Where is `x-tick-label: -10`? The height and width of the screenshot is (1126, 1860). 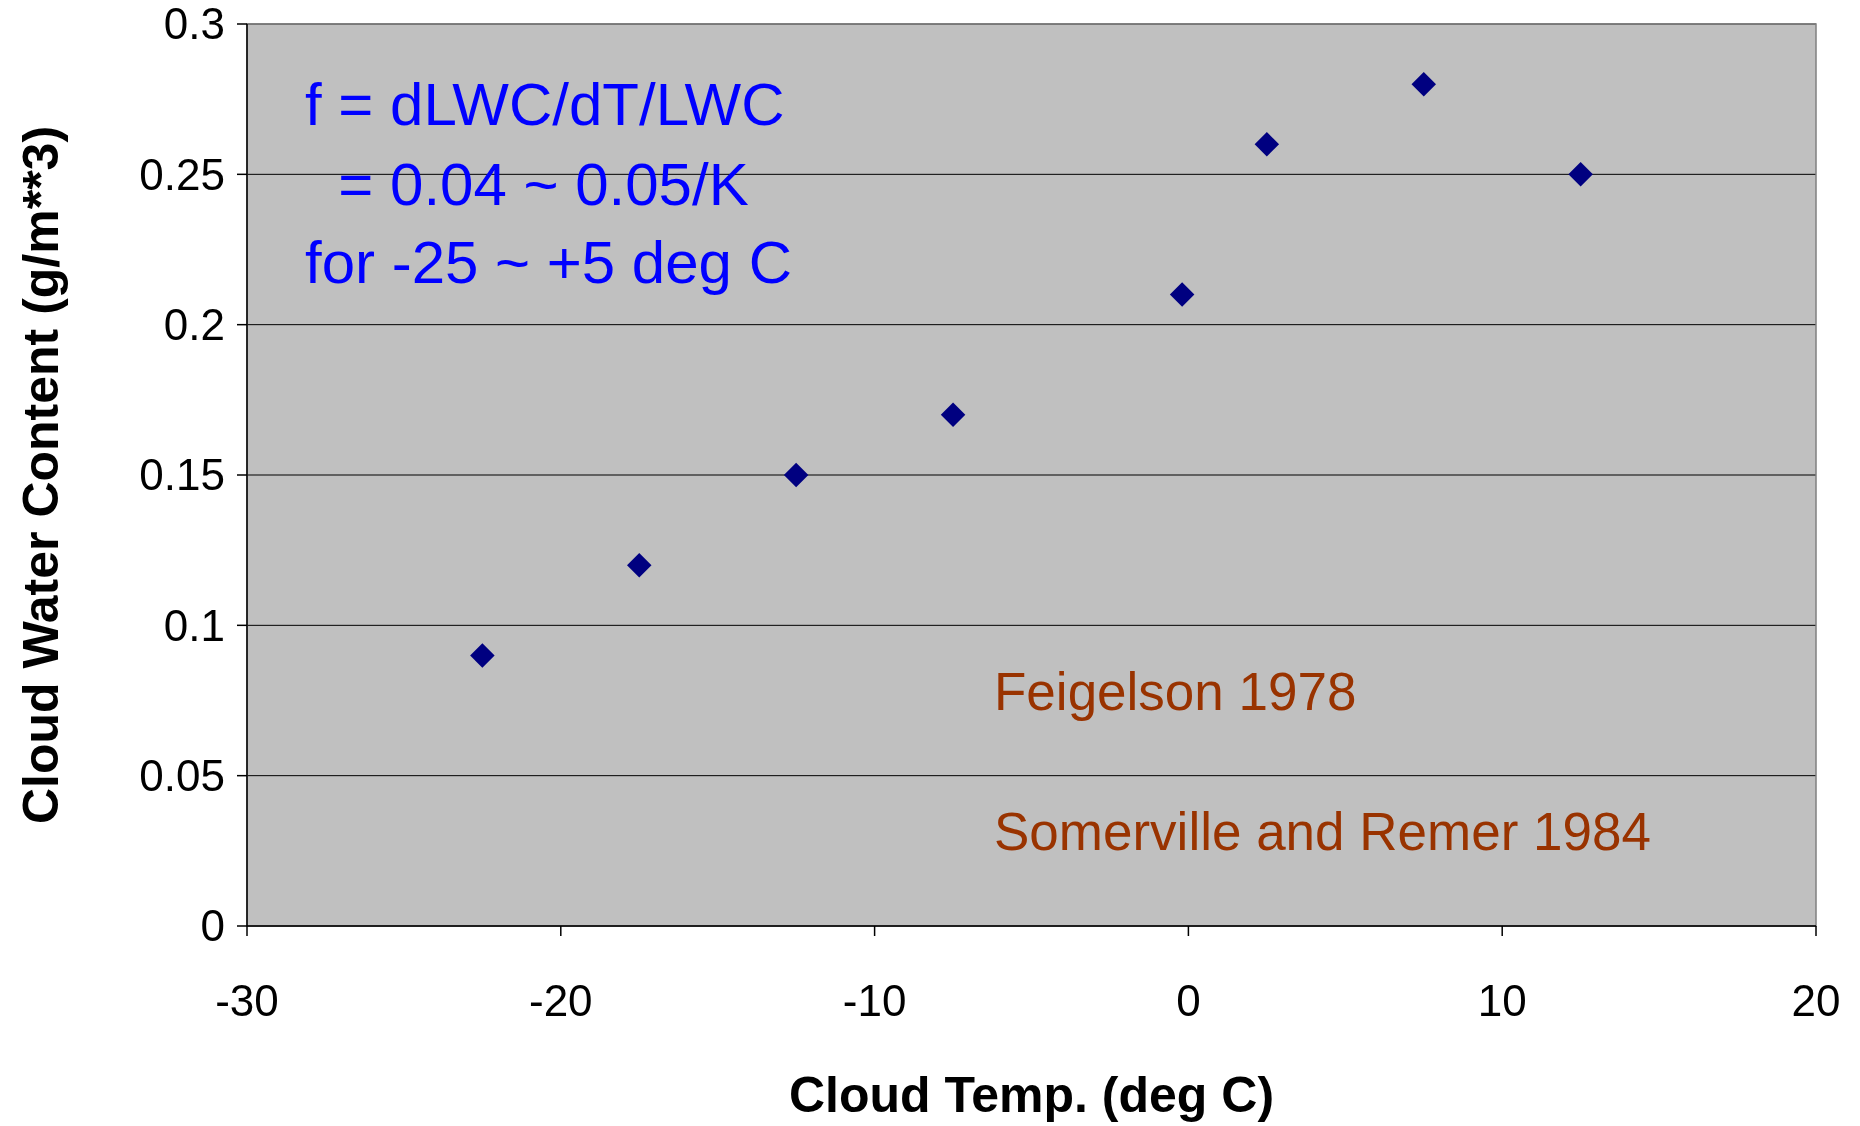
x-tick-label: -10 is located at coordinates (874, 1000).